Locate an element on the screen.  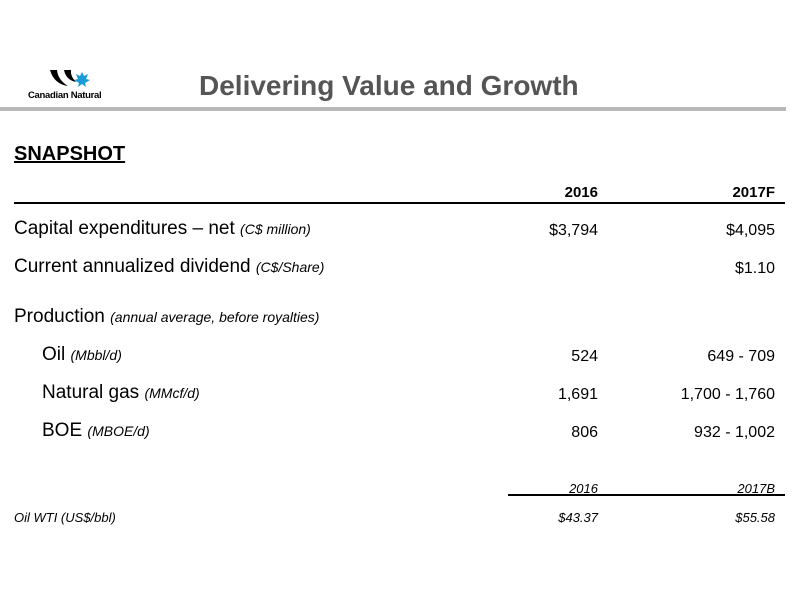
wti-value-2016: $43.37 is located at coordinates (578, 517).